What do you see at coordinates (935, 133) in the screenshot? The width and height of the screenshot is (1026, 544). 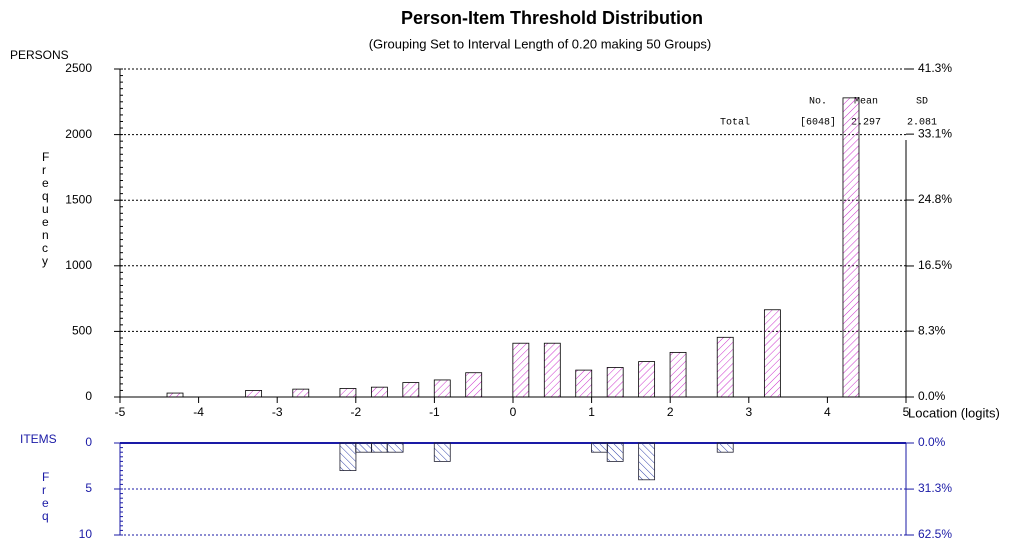 I see `y2-tick-label: 33.1%` at bounding box center [935, 133].